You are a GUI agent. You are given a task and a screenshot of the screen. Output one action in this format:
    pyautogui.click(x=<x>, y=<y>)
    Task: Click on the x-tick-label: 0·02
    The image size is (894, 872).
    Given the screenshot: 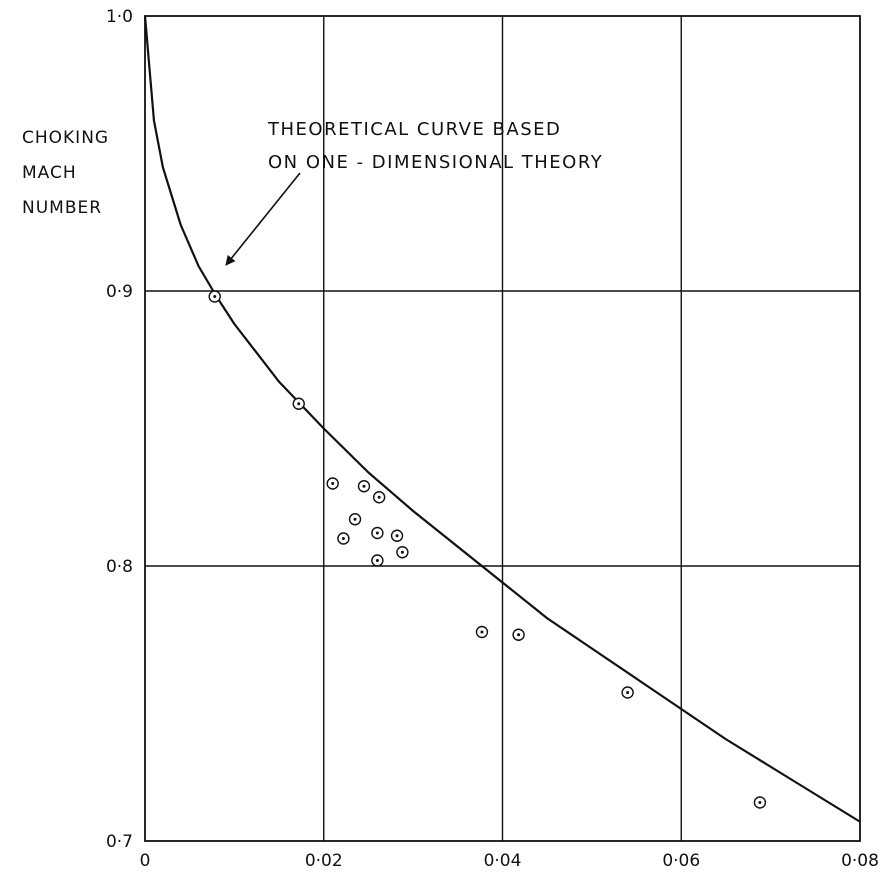 What is the action you would take?
    pyautogui.click(x=324, y=861)
    